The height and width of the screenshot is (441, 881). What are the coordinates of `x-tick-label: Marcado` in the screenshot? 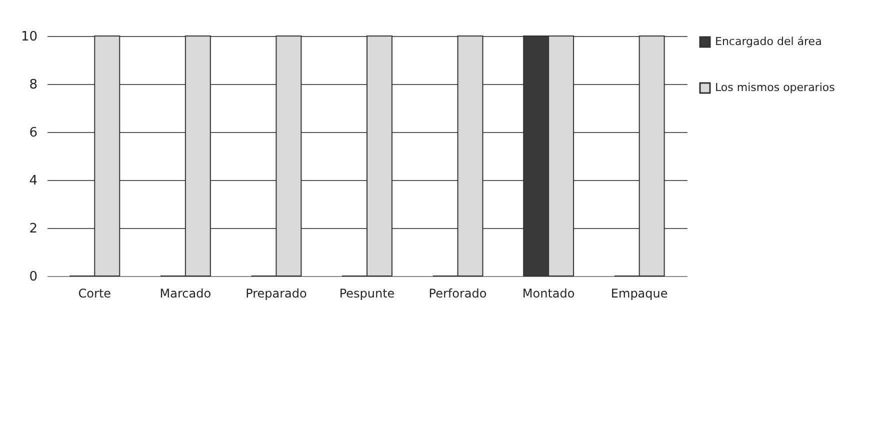 It's located at (186, 293).